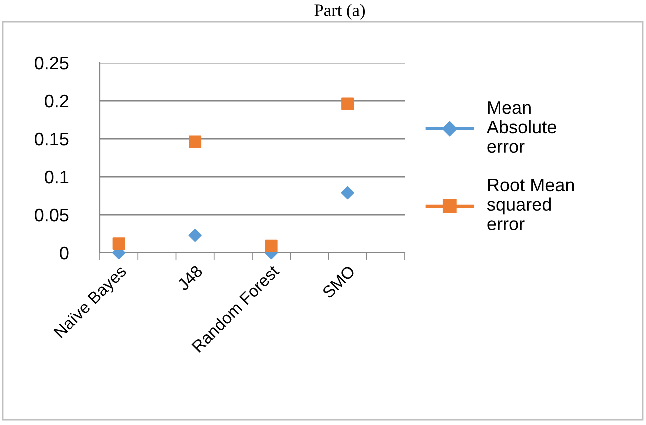 The width and height of the screenshot is (646, 425). What do you see at coordinates (190, 278) in the screenshot?
I see `x-tick-label: J48` at bounding box center [190, 278].